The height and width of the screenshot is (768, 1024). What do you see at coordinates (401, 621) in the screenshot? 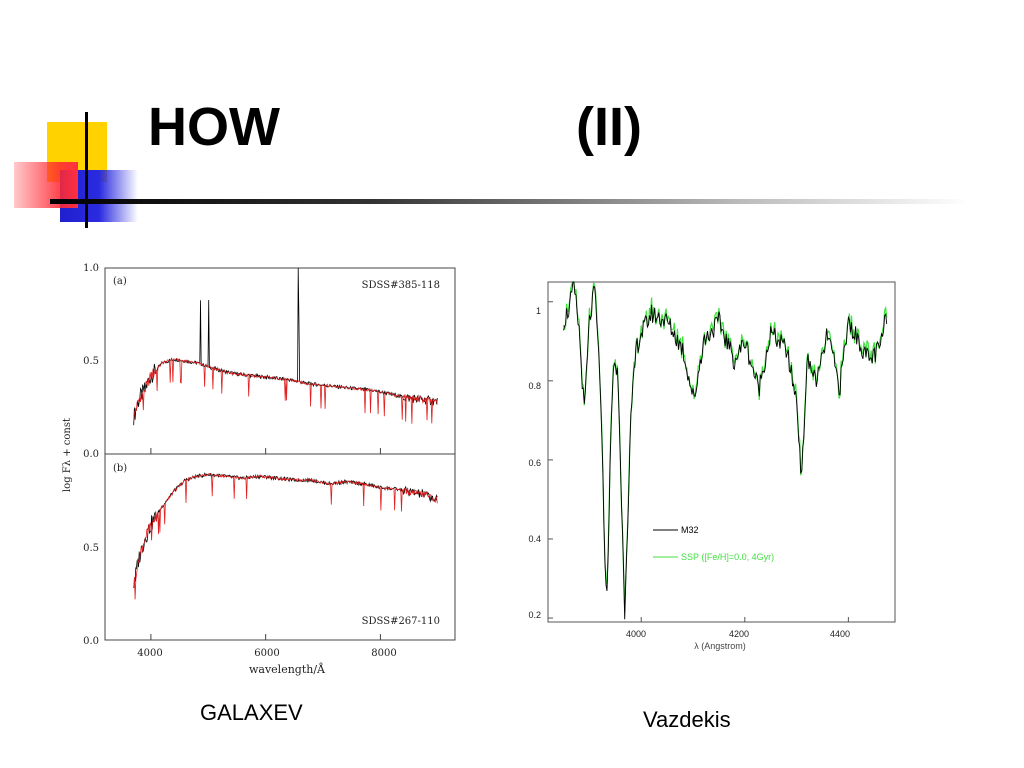
I see `galaxev-panel-b-id: SDSS#267-110` at bounding box center [401, 621].